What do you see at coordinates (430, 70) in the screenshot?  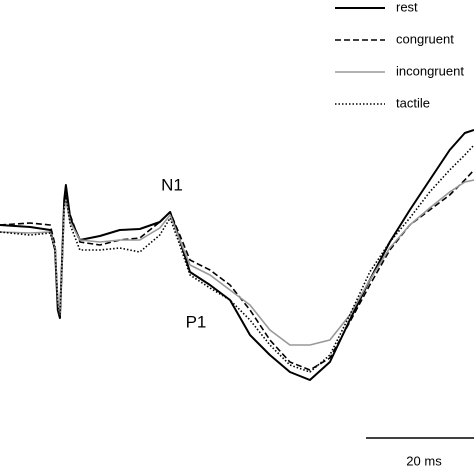 I see `legend-label: incongruent` at bounding box center [430, 70].